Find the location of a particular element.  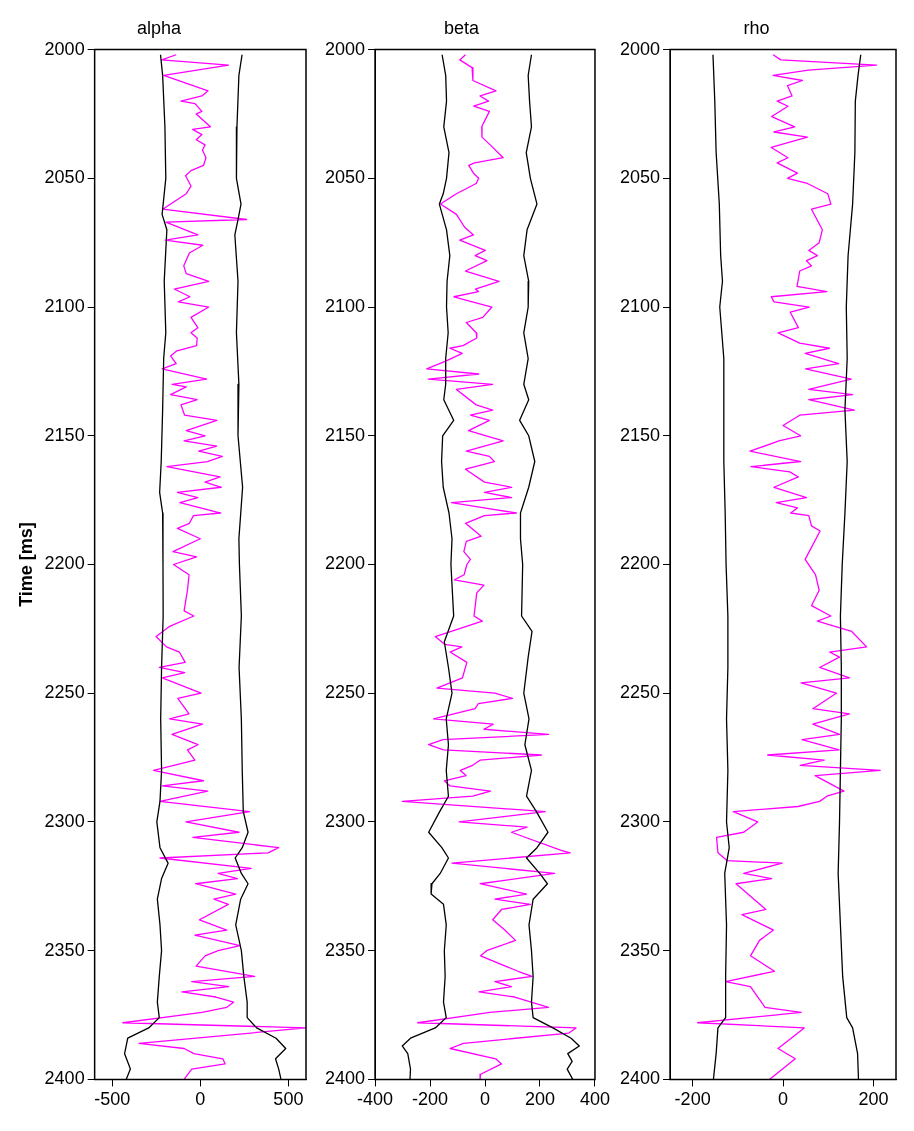

x-tick-label: -500 is located at coordinates (112, 1099).